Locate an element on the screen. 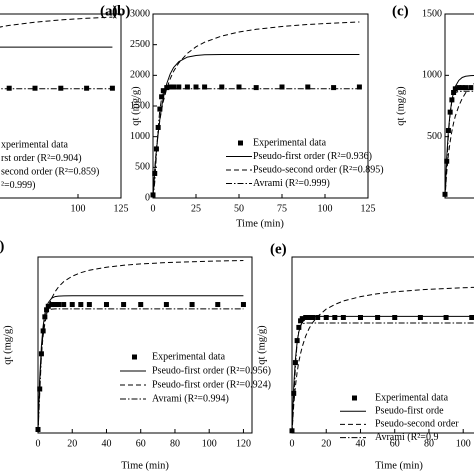 The height and width of the screenshot is (474, 474). legend-label: Avrami (R²=0.9 is located at coordinates (406, 437).